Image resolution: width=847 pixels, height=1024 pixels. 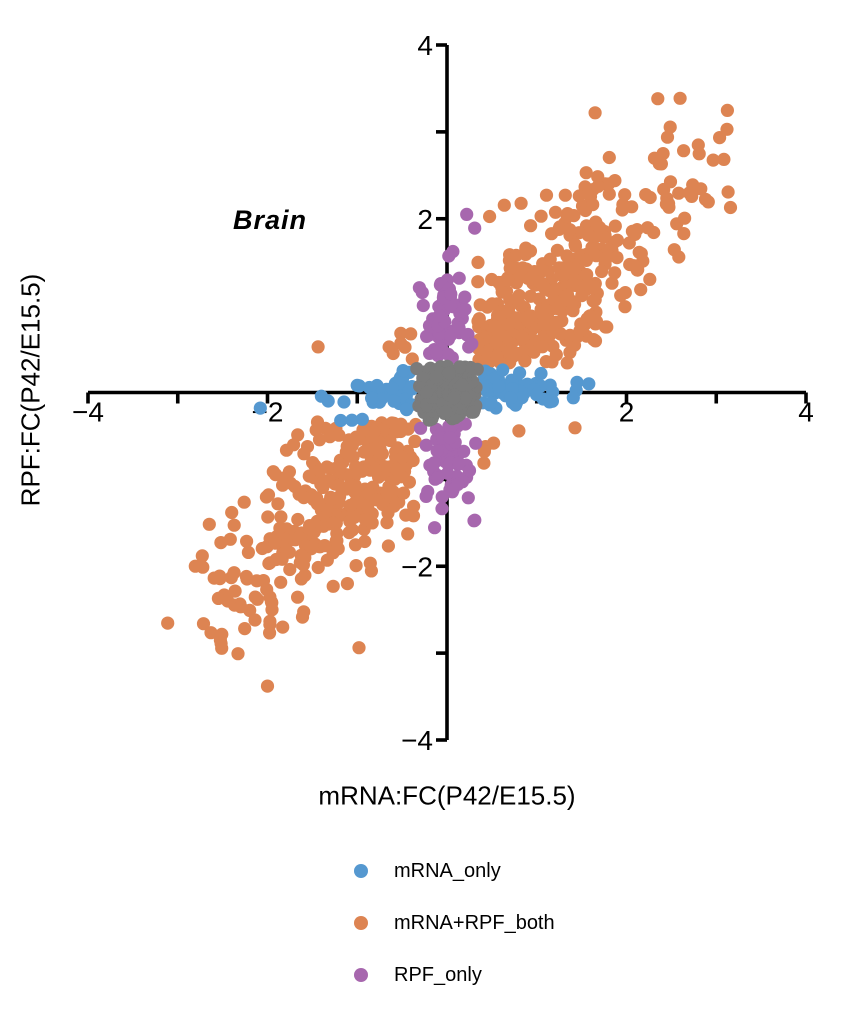 What do you see at coordinates (425, 45) in the screenshot?
I see `tick-label: 4` at bounding box center [425, 45].